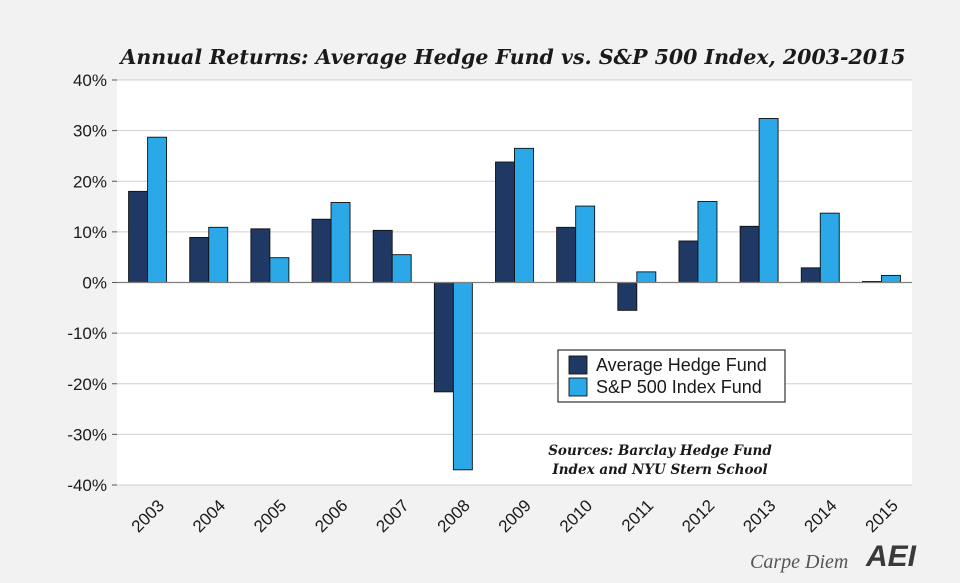  I want to click on bar-sp500-2007, so click(401, 268).